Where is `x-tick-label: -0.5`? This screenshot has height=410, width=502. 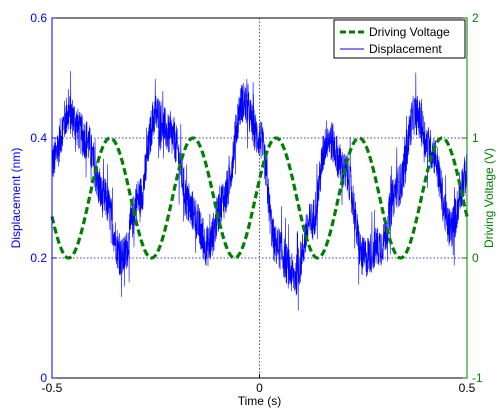 x-tick-label: -0.5 is located at coordinates (52, 388).